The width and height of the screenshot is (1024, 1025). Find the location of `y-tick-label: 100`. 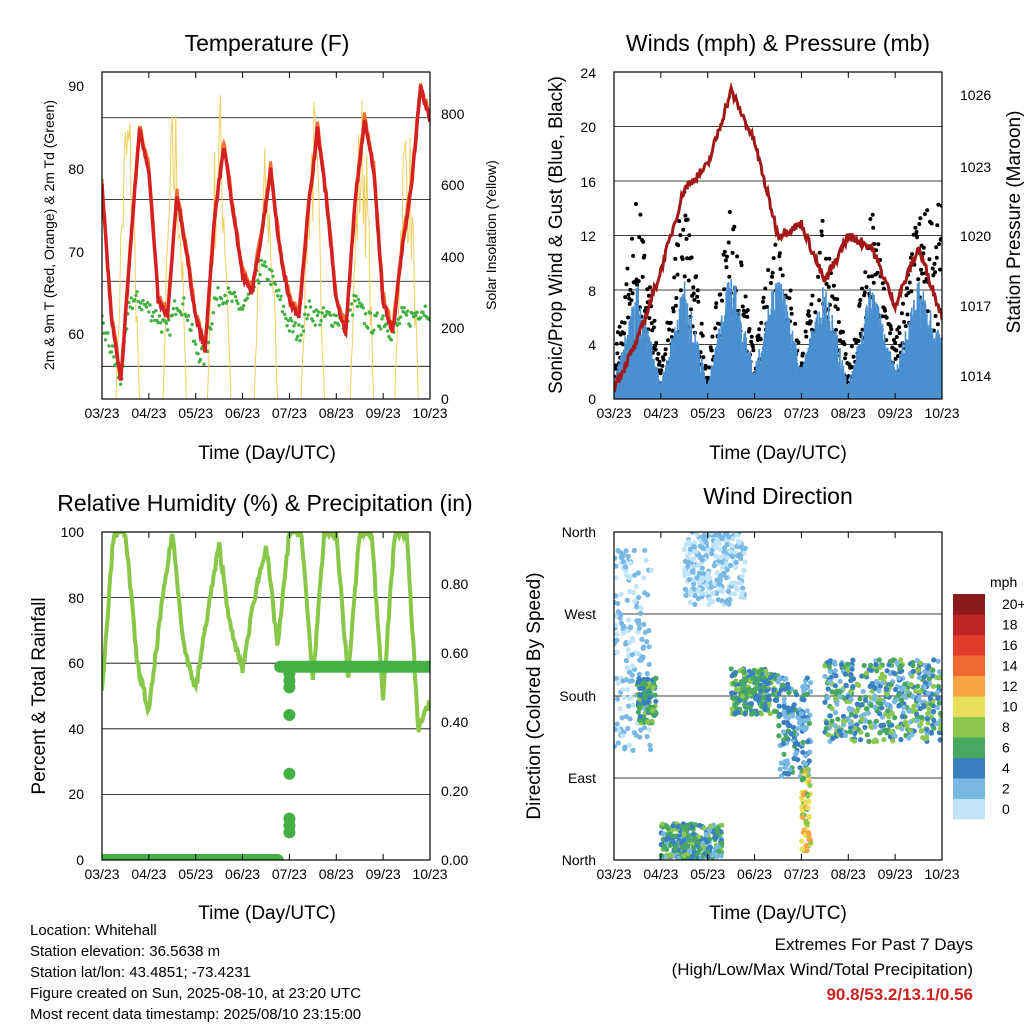

y-tick-label: 100 is located at coordinates (73, 532).